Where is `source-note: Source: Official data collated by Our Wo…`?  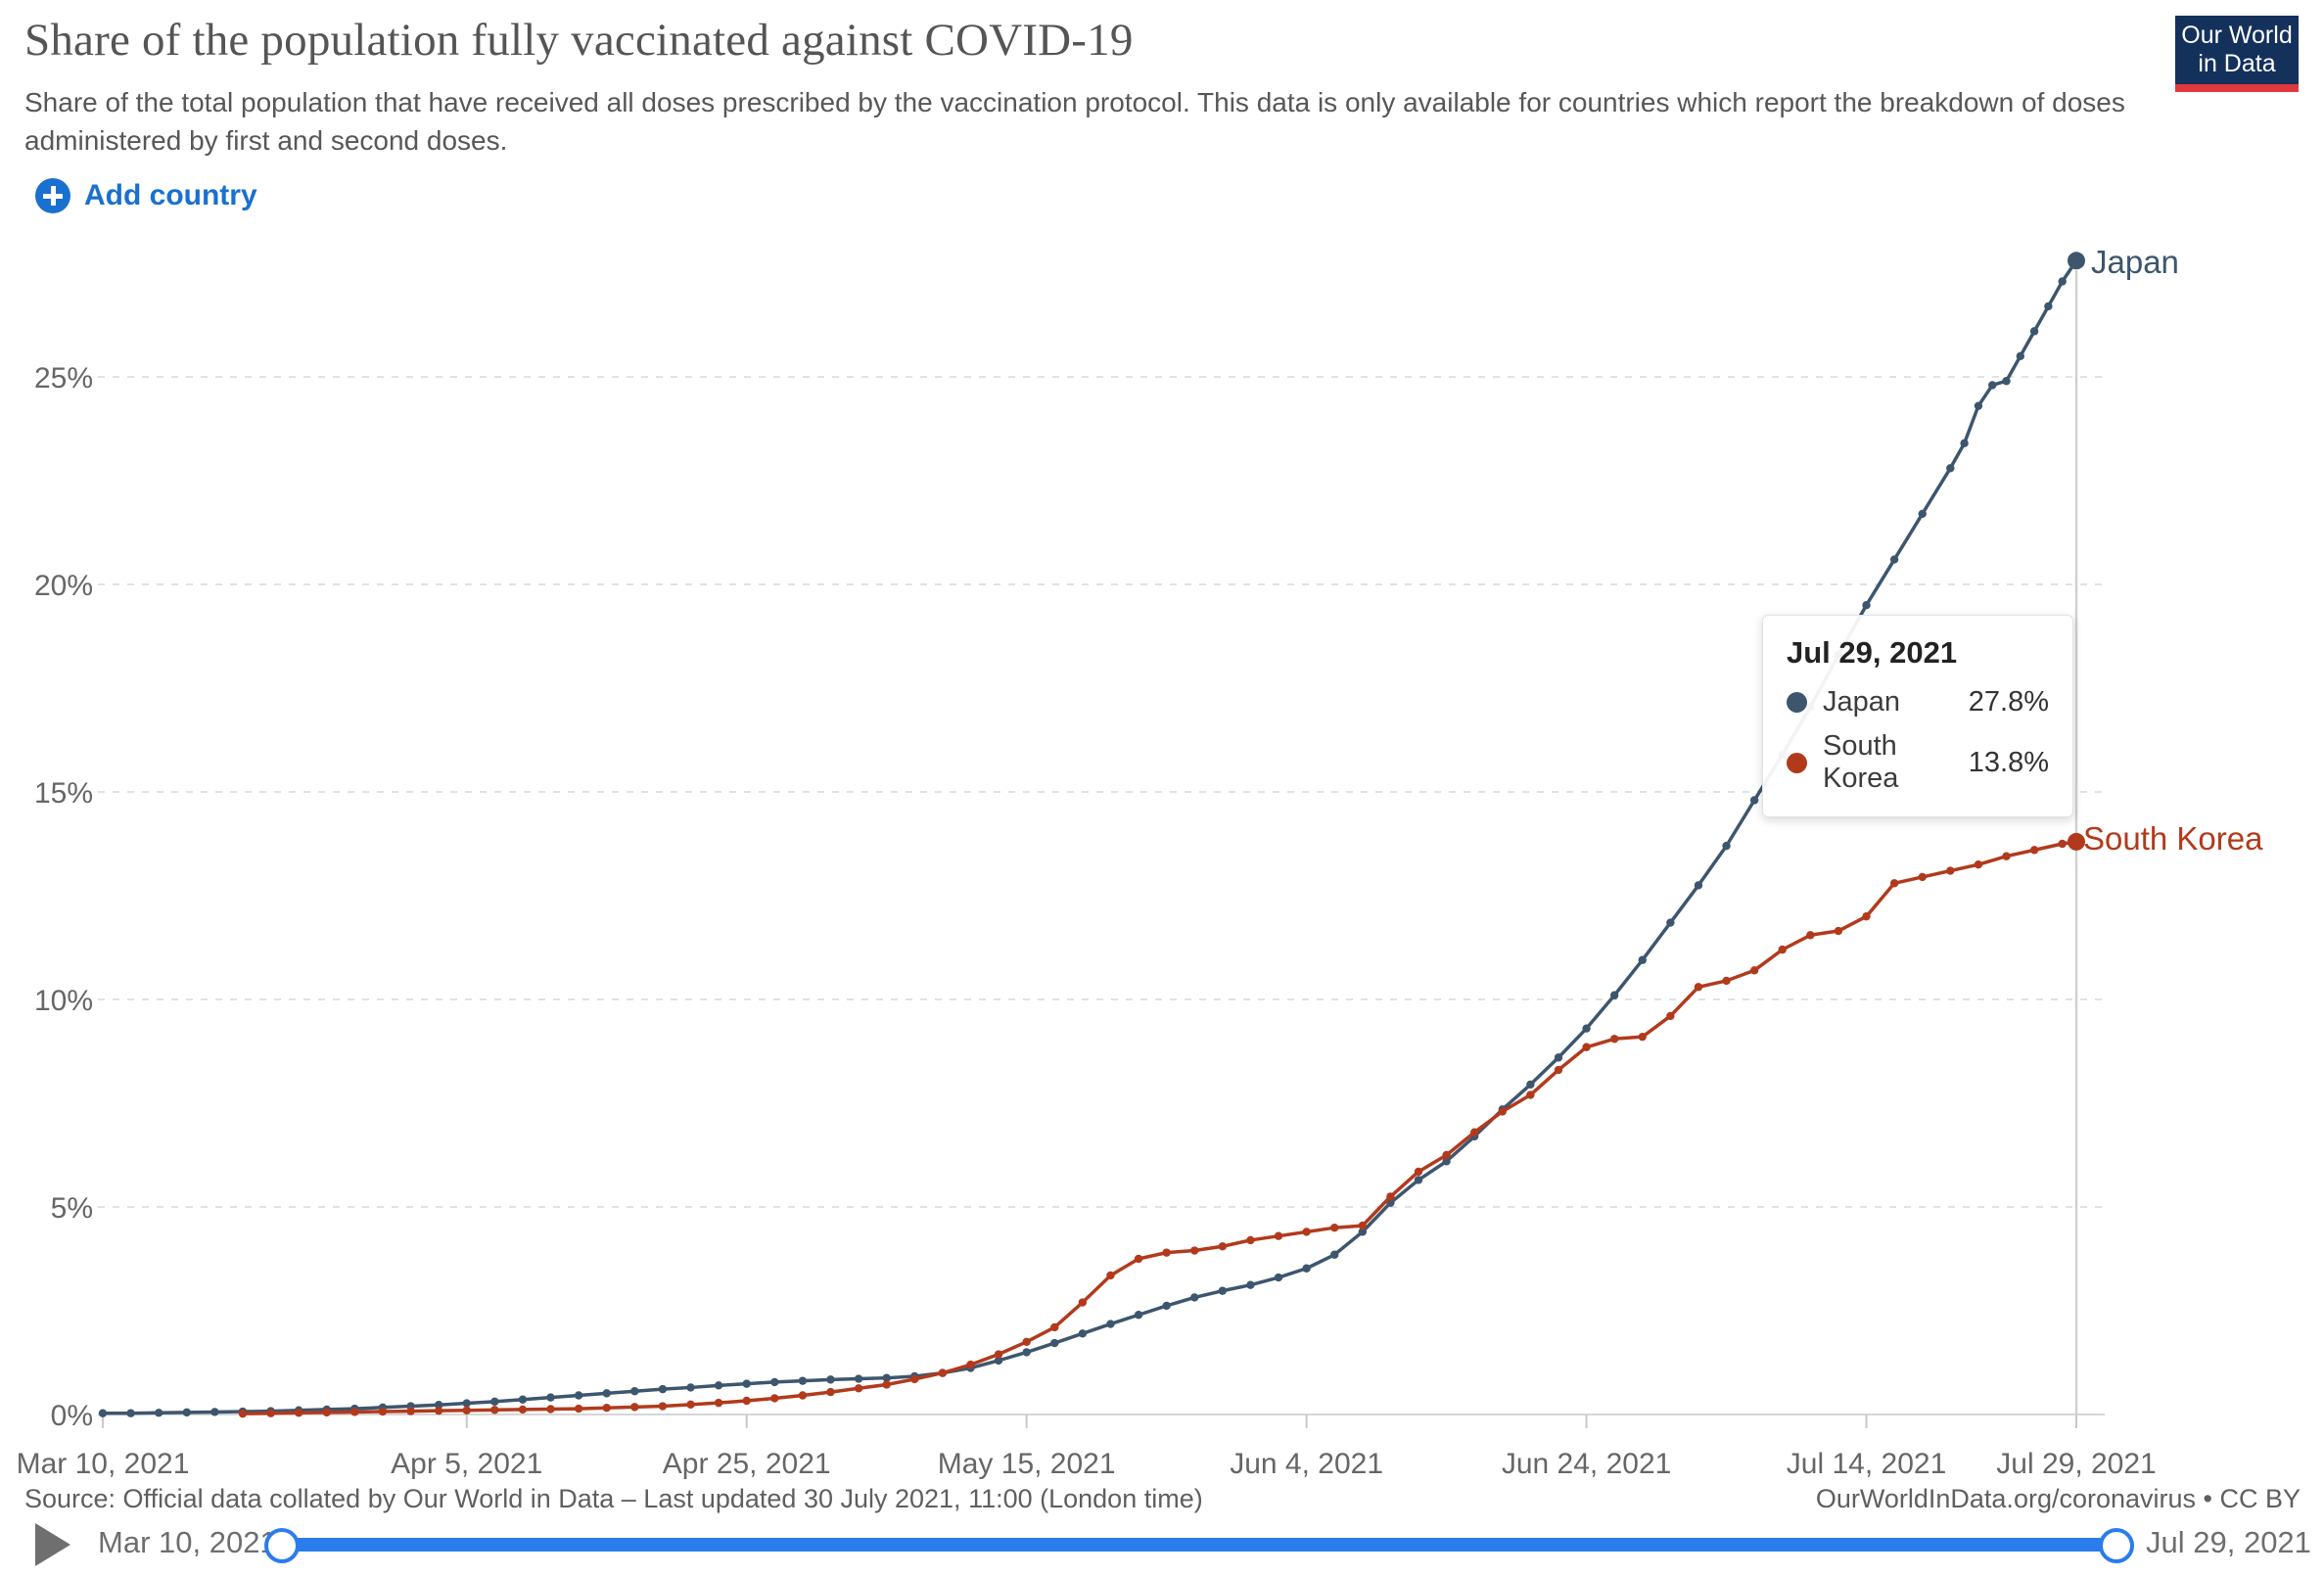
source-note: Source: Official data collated by Our Wo… is located at coordinates (613, 1498).